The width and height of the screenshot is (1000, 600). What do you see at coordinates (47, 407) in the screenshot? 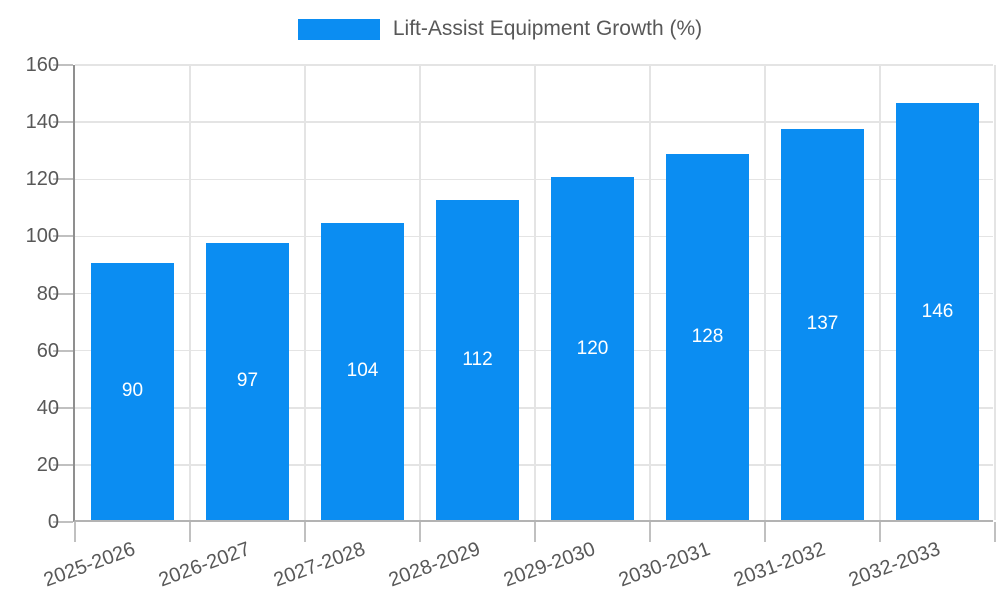
I see `y-axis-tick-label: 40` at bounding box center [47, 407].